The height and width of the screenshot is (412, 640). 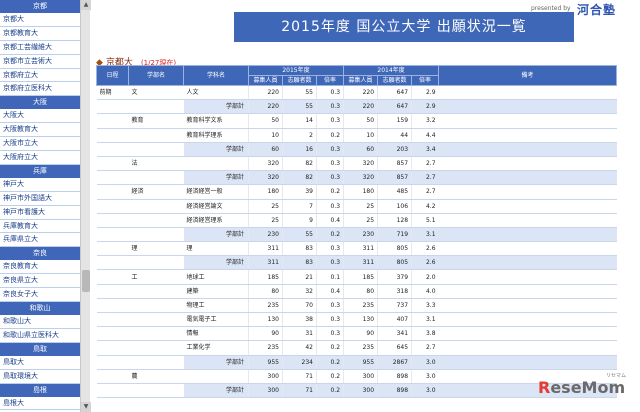 I want to click on sidebar-region-header: 兵庫, so click(x=40, y=171).